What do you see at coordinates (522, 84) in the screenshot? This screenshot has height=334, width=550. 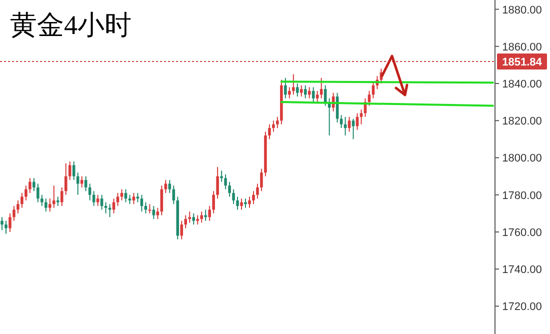 I see `y-tick-label: 1840.00` at bounding box center [522, 84].